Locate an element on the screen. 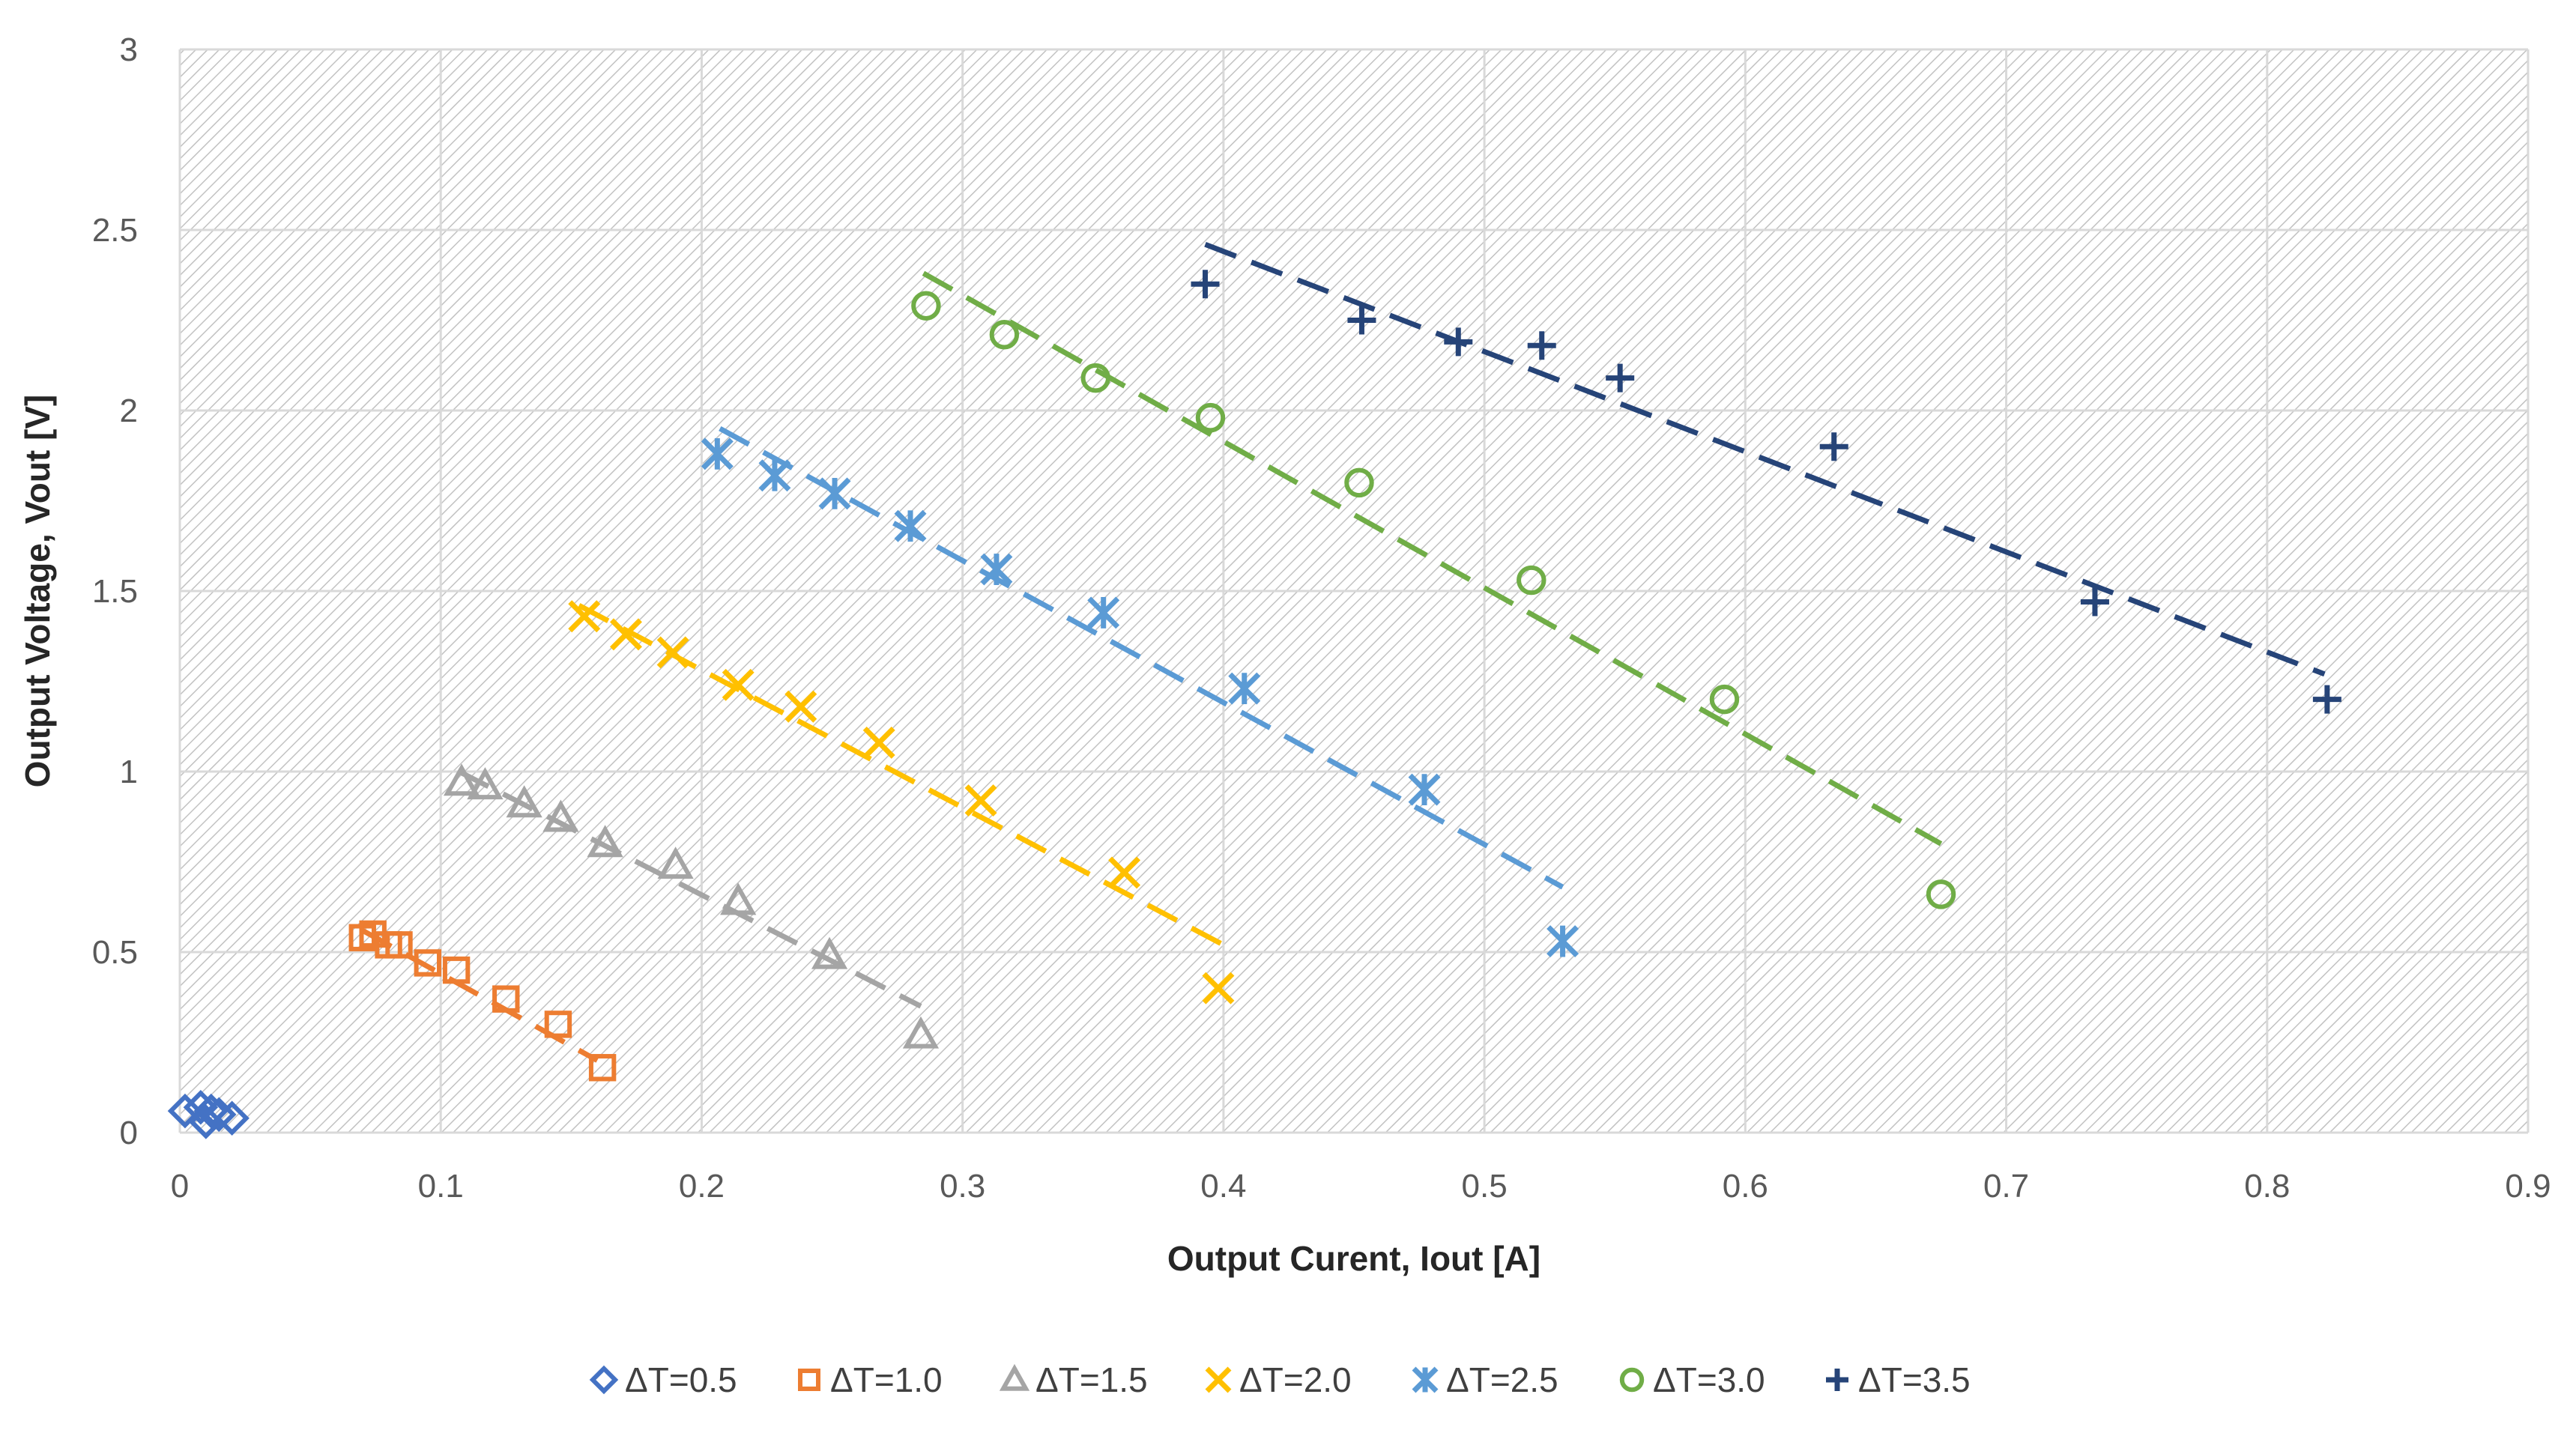 The width and height of the screenshot is (2576, 1433). y-axis-title: Output Voltage, Vout [V] is located at coordinates (37, 591).